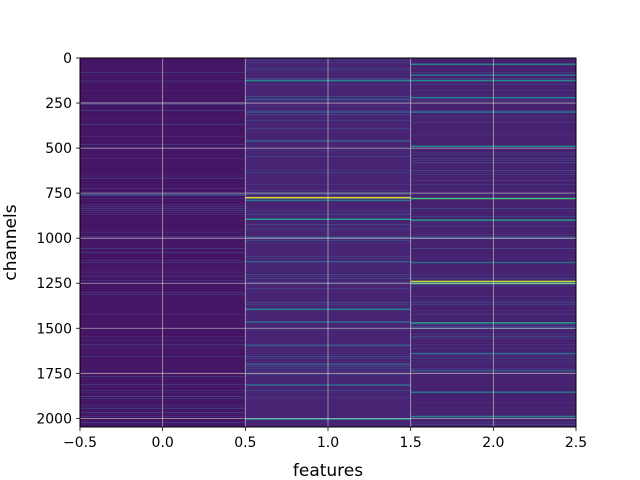 This screenshot has height=480, width=640. I want to click on x-axis-label: features, so click(328, 470).